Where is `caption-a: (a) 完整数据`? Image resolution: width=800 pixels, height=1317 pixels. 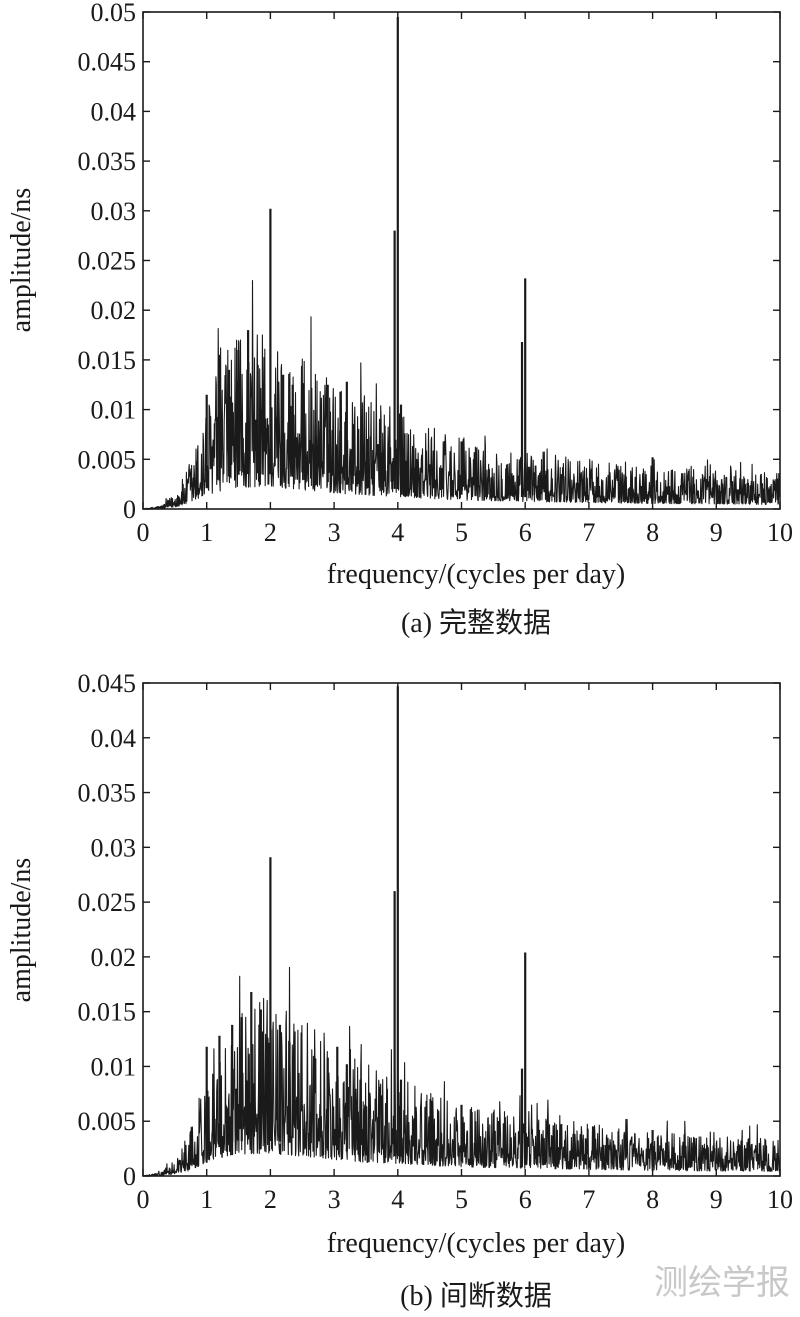
caption-a: (a) 完整数据 is located at coordinates (476, 623).